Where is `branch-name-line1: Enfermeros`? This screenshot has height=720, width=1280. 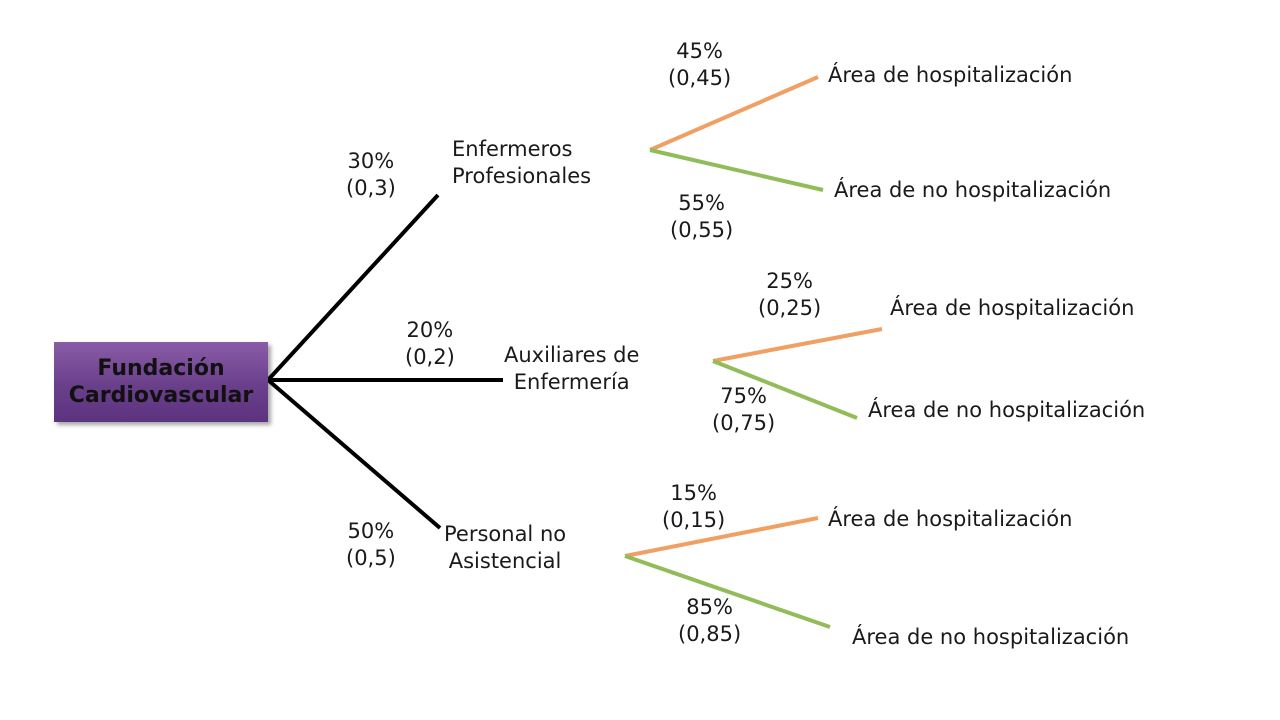
branch-name-line1: Enfermeros is located at coordinates (512, 149).